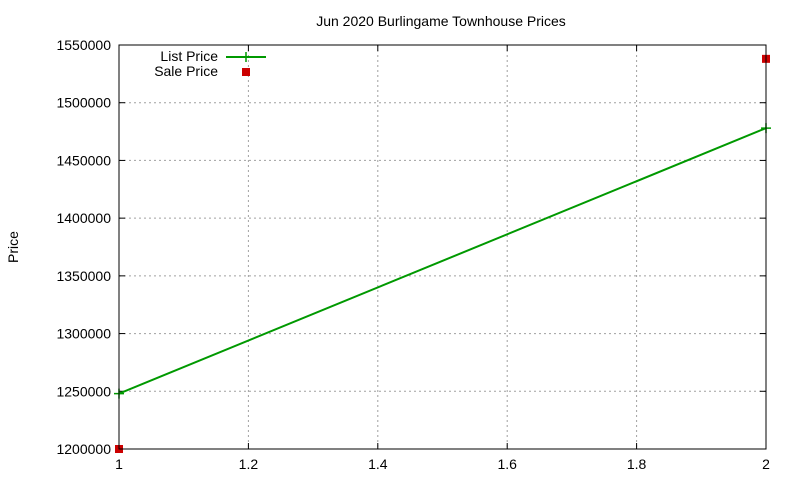 Image resolution: width=800 pixels, height=480 pixels. Describe the element at coordinates (83, 45) in the screenshot. I see `y-tick-label: 1550000` at that location.